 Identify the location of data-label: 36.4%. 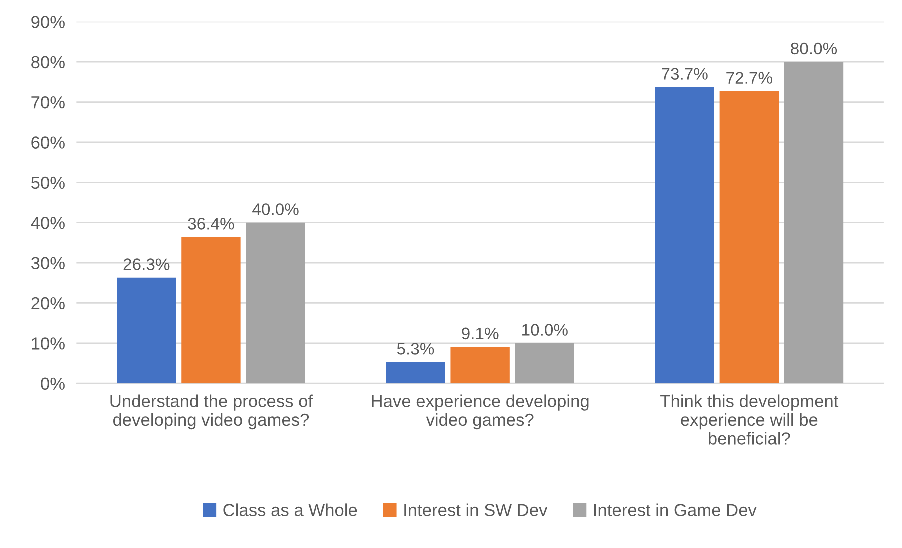
(211, 224).